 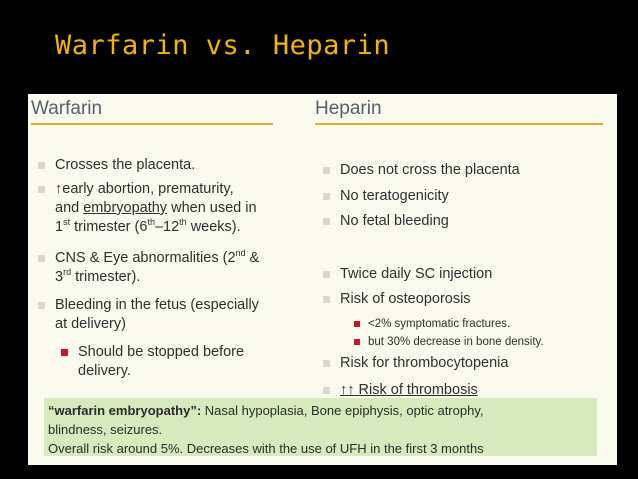 What do you see at coordinates (125, 208) in the screenshot?
I see `embryopathy-term: embryopathy` at bounding box center [125, 208].